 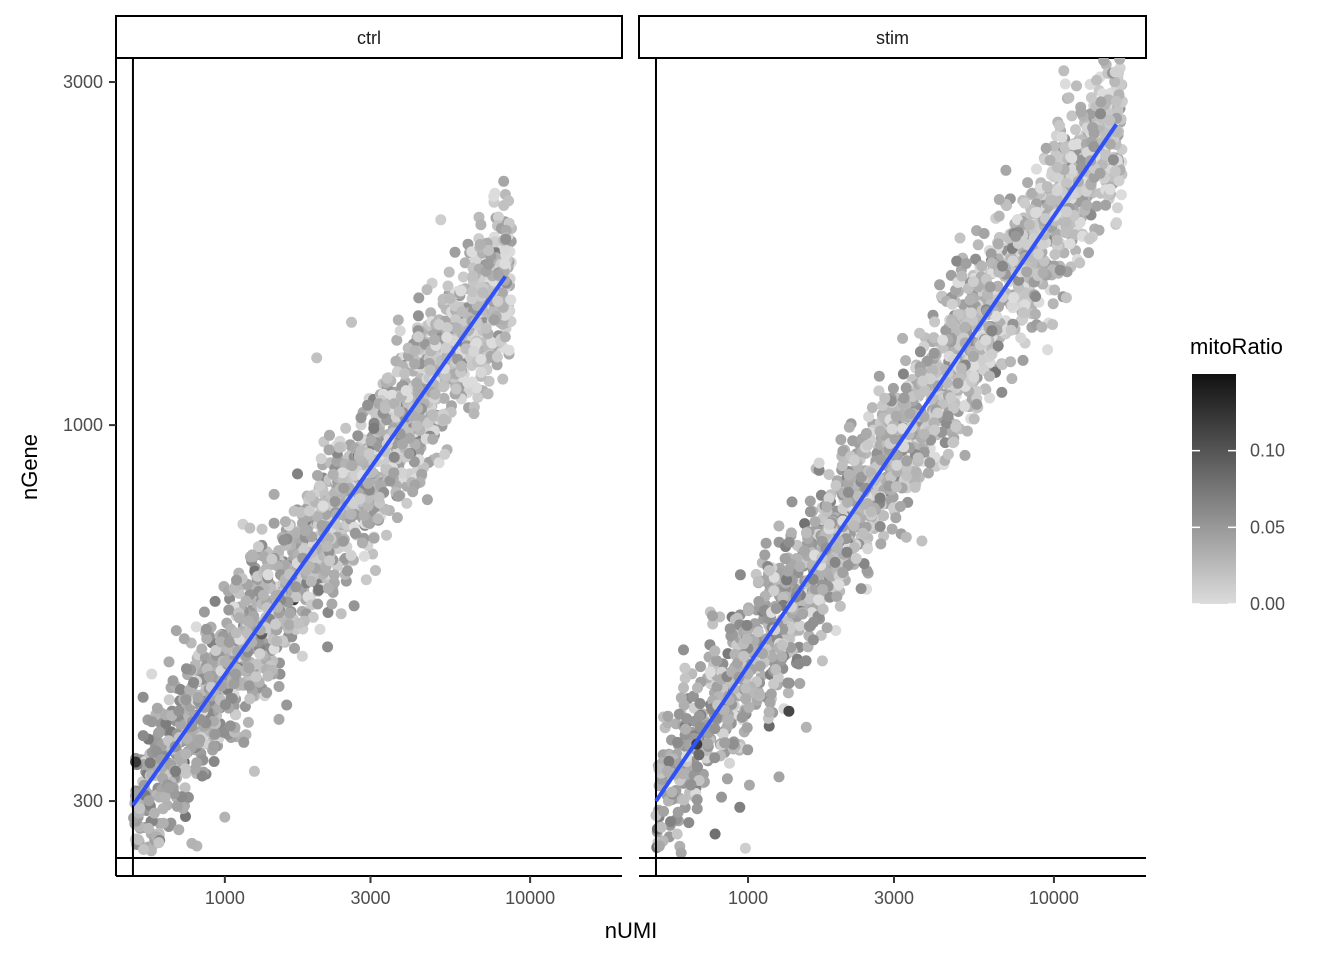 I want to click on y-axis-title: nGene, so click(x=29, y=467).